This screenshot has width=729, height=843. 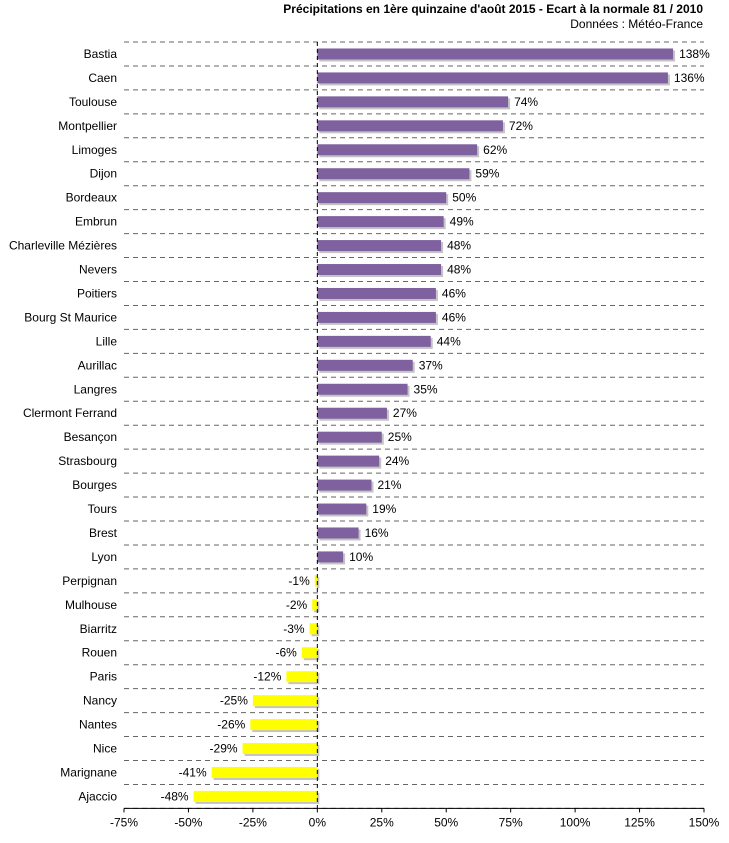 I want to click on x-tick-label: -50%, so click(x=188, y=822).